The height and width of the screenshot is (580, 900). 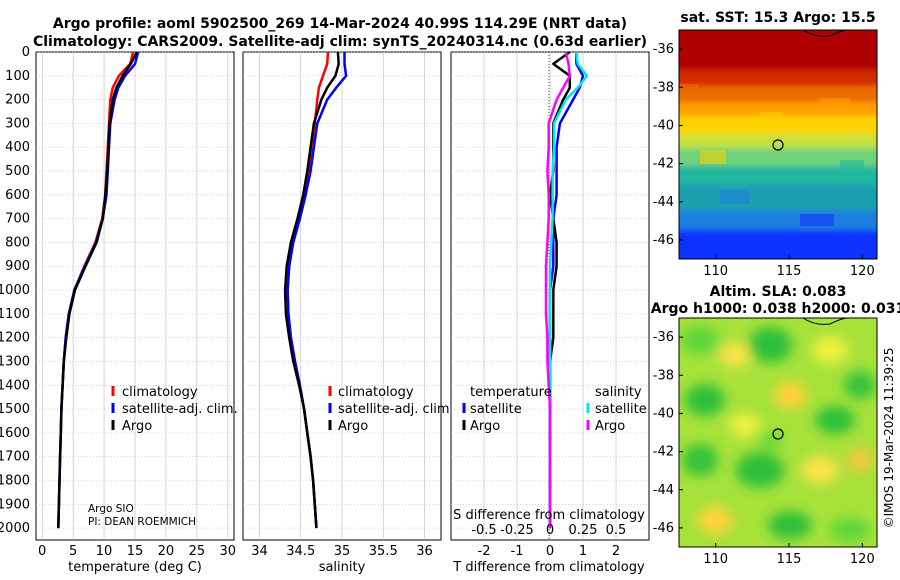 What do you see at coordinates (376, 392) in the screenshot?
I see `legend-climatology-label: climatology` at bounding box center [376, 392].